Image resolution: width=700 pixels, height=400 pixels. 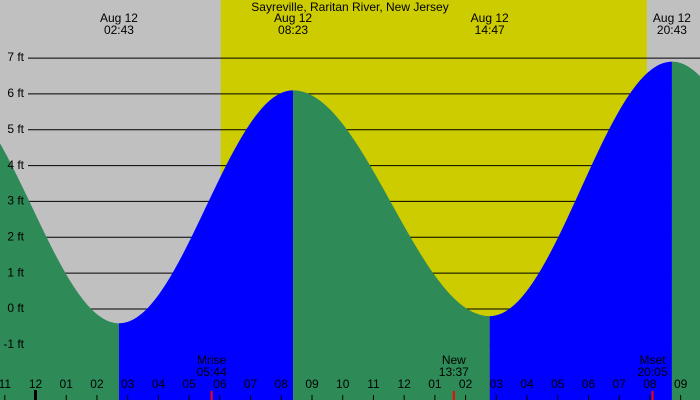 I want to click on tide-time: 20:43, so click(x=672, y=30).